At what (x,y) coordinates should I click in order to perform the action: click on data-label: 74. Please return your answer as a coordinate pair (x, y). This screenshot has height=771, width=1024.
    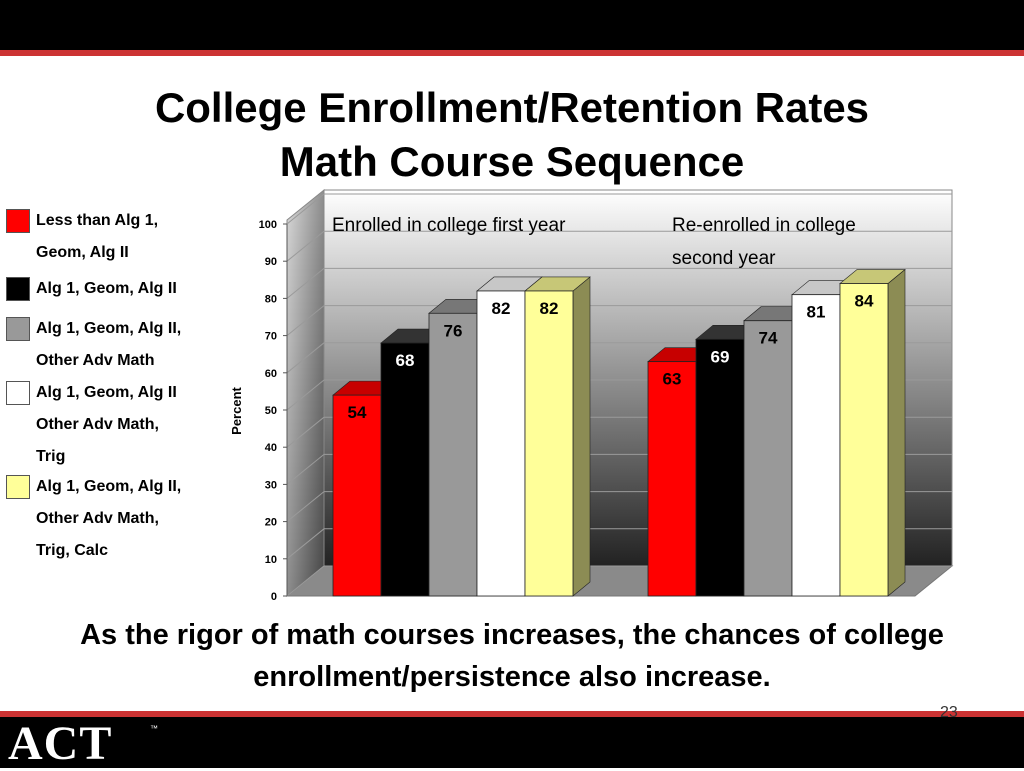
    Looking at the image, I should click on (768, 338).